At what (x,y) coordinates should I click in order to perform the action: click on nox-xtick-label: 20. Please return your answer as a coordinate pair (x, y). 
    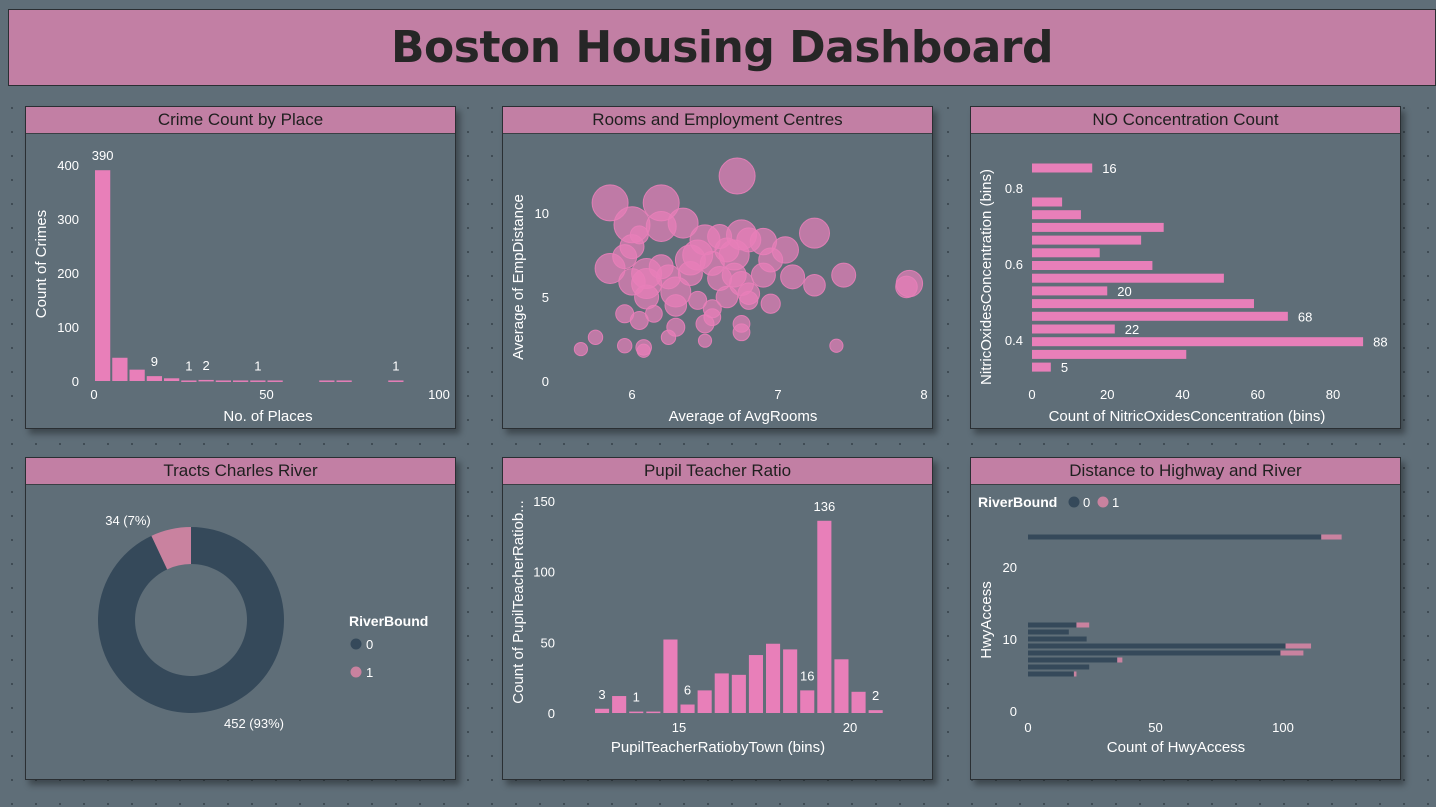
    Looking at the image, I should click on (1107, 394).